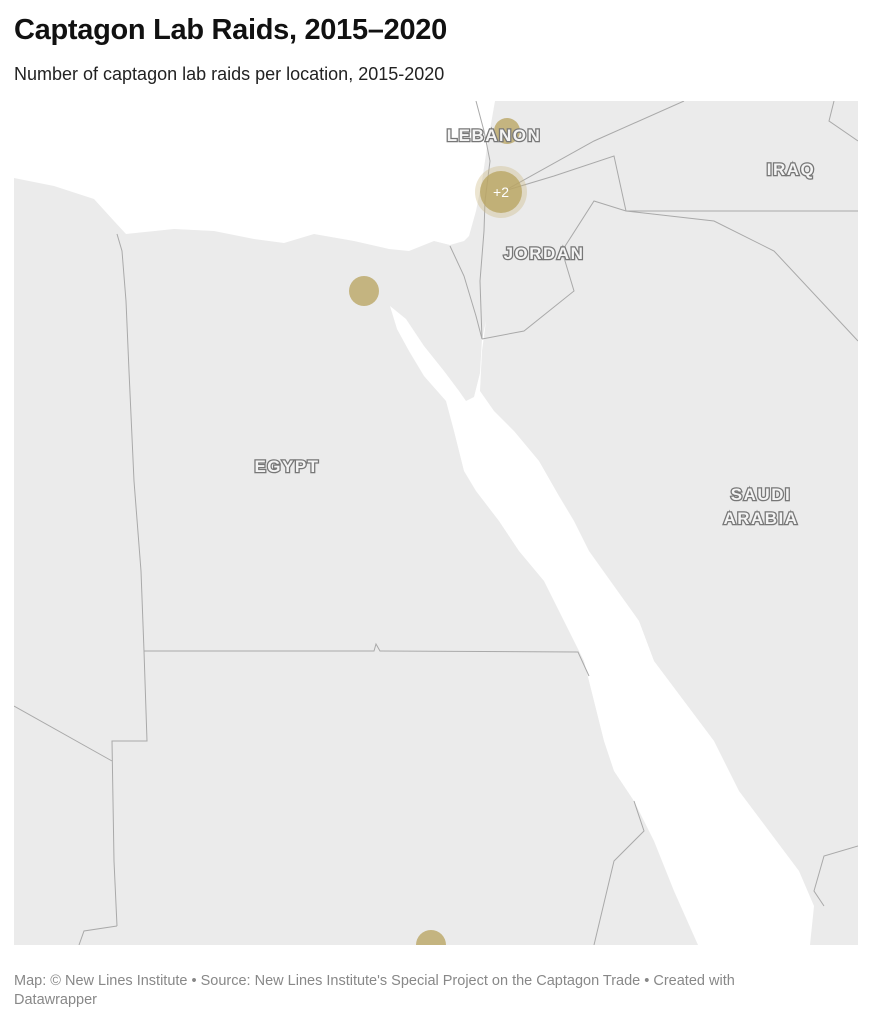 The image size is (872, 1024). What do you see at coordinates (364, 291) in the screenshot?
I see `cairo-marker` at bounding box center [364, 291].